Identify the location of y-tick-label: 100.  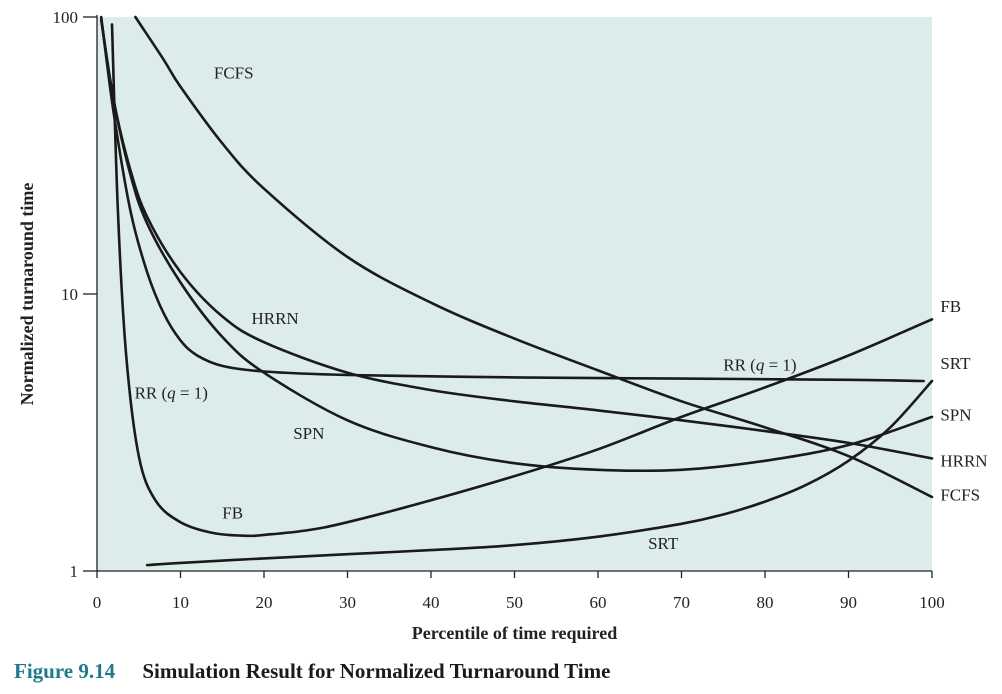
(66, 17).